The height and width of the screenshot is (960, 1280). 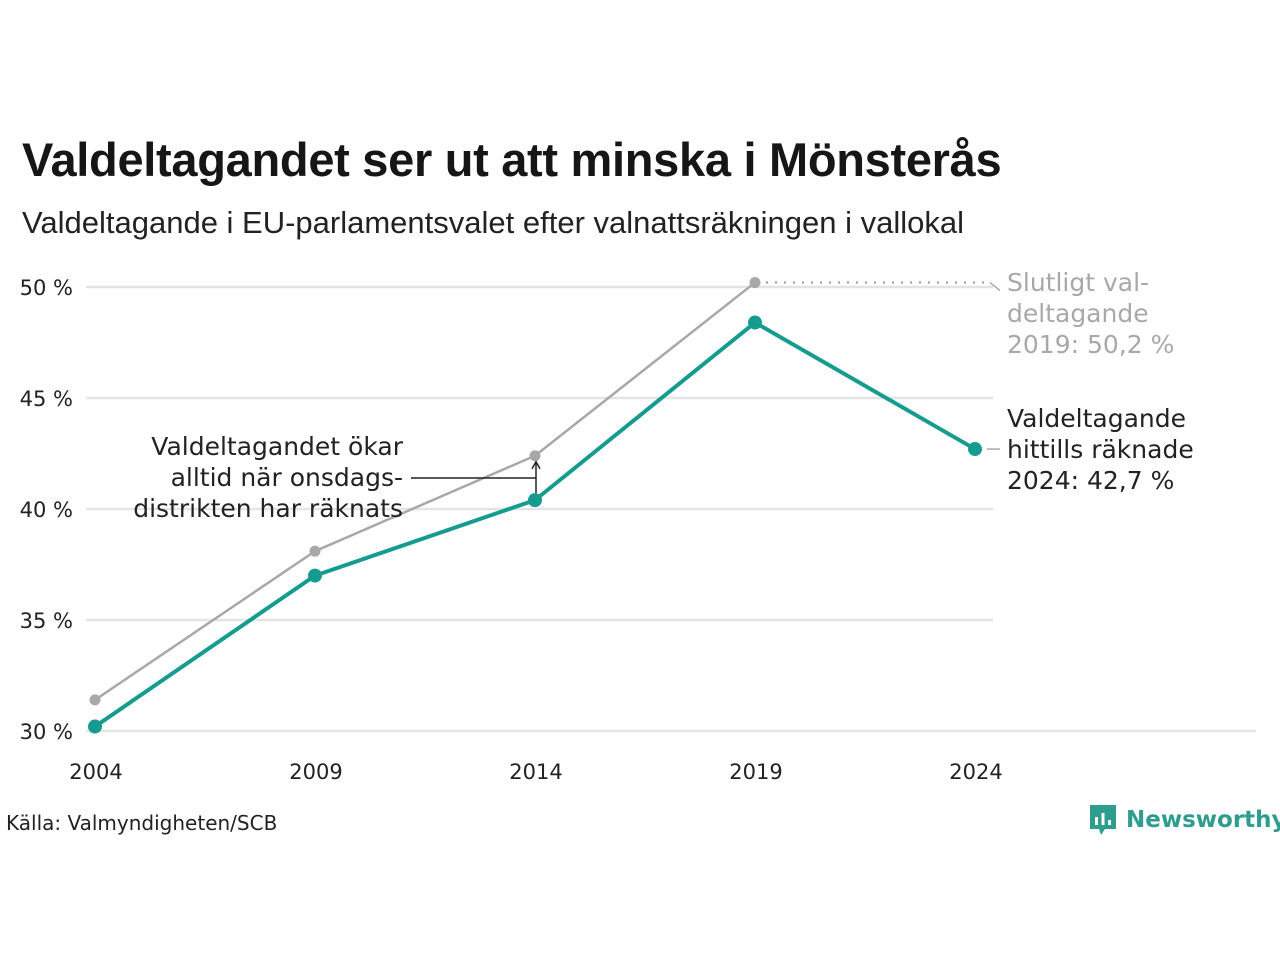 What do you see at coordinates (755, 772) in the screenshot?
I see `x-tick-label: 2019` at bounding box center [755, 772].